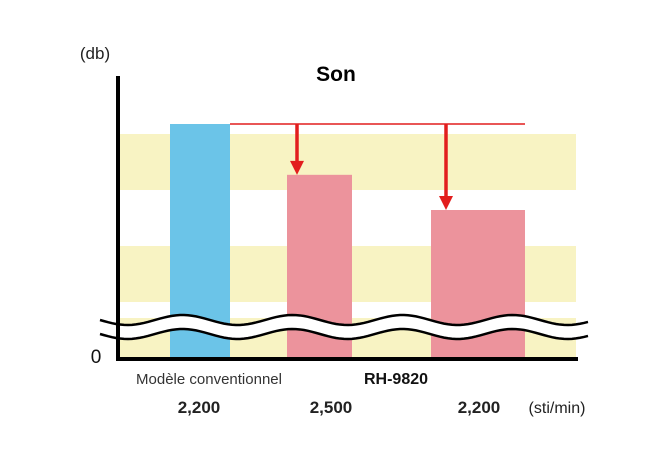  I want to click on chart-title: Son, so click(336, 74).